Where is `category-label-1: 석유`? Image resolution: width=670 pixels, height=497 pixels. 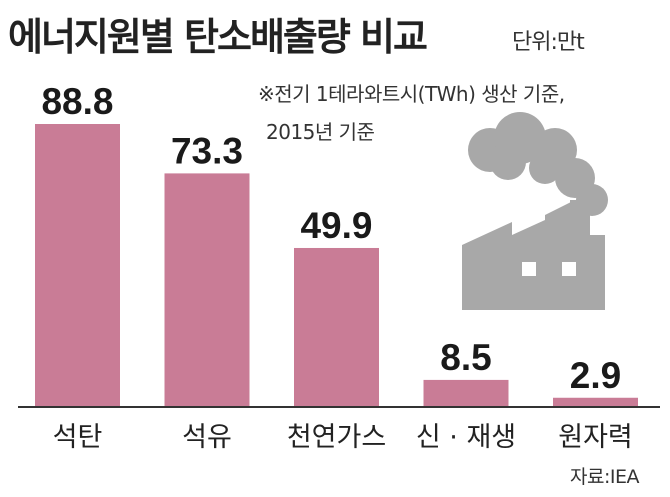
category-label-1: 석유 is located at coordinates (207, 437).